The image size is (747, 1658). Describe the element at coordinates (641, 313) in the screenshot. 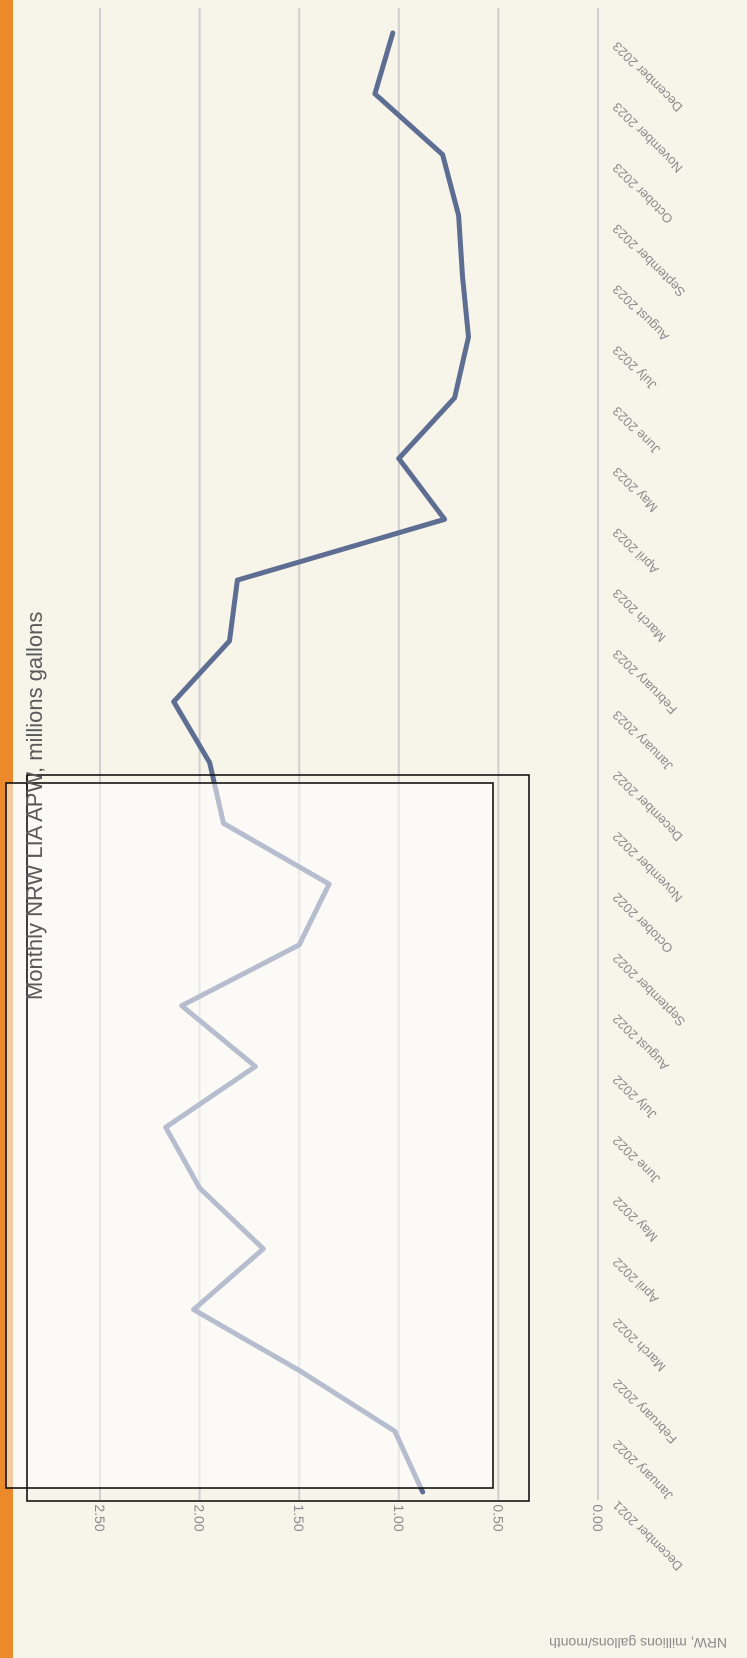

I see `x-category-label: August 2023` at that location.